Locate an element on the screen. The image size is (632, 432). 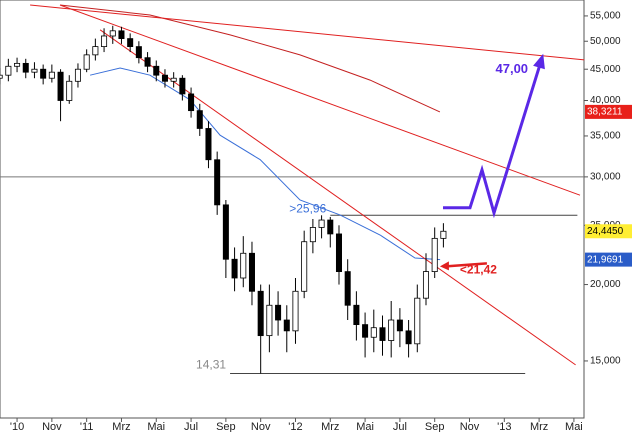
value-box-label: 38,3211 is located at coordinates (605, 112).